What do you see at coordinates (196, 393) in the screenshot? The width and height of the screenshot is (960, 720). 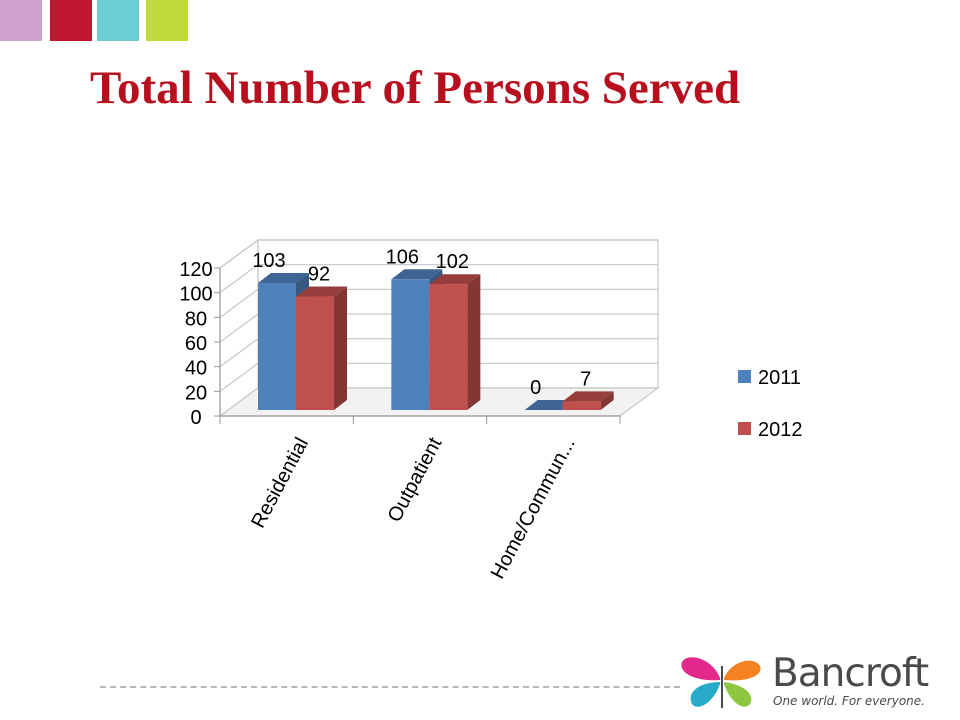 I see `y-tick-label: 20` at bounding box center [196, 393].